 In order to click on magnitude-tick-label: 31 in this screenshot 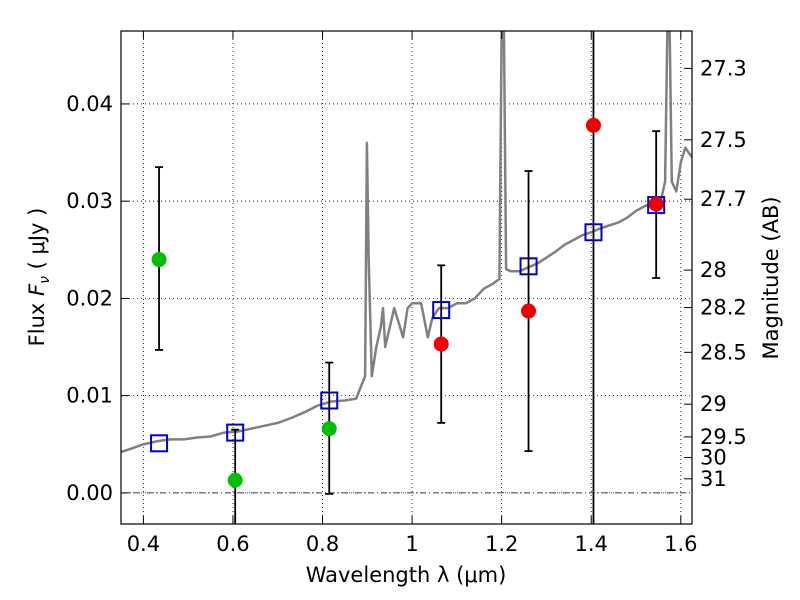, I will do `click(713, 479)`.